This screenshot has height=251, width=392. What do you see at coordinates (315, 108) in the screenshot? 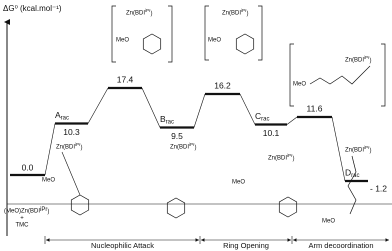
I see `value-label: 11.6` at bounding box center [315, 108].